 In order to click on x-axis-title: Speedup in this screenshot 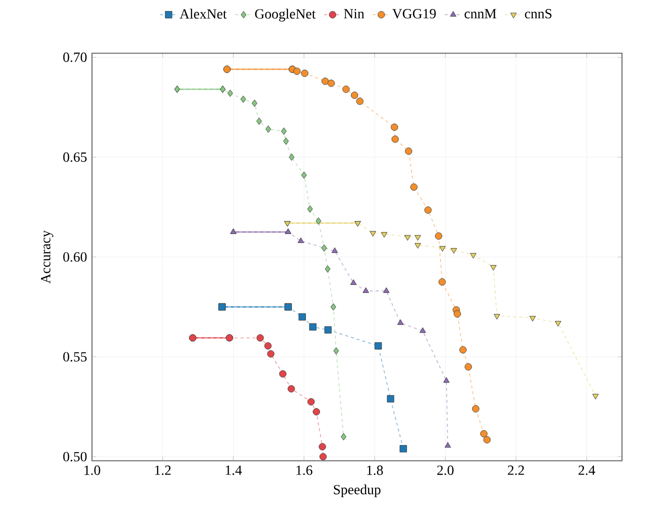, I will do `click(357, 491)`.